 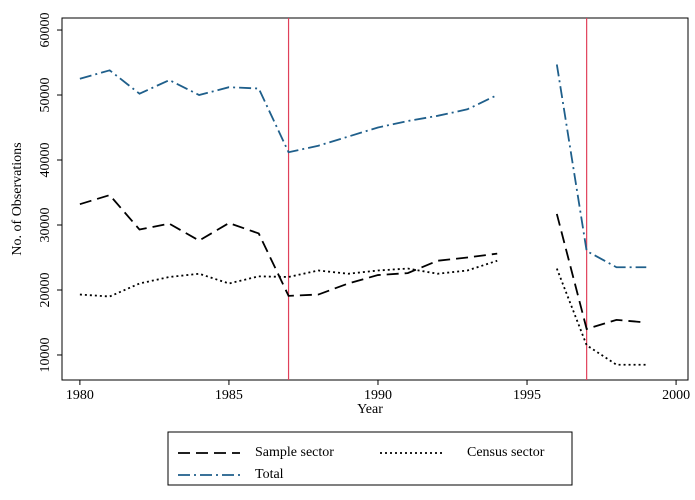 What do you see at coordinates (269, 474) in the screenshot?
I see `legend-label: Total` at bounding box center [269, 474].